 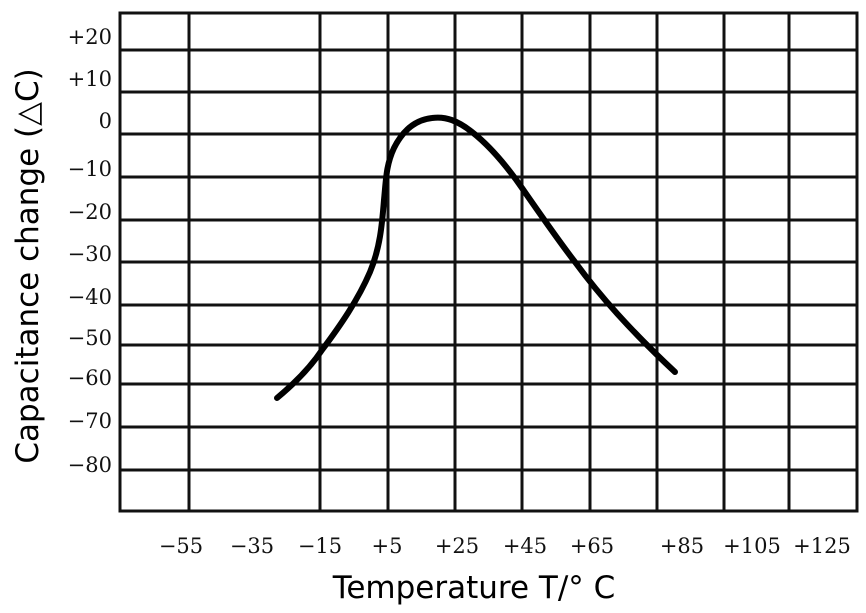 I want to click on y-axis-title: Capacitance change (△C), so click(x=28, y=265).